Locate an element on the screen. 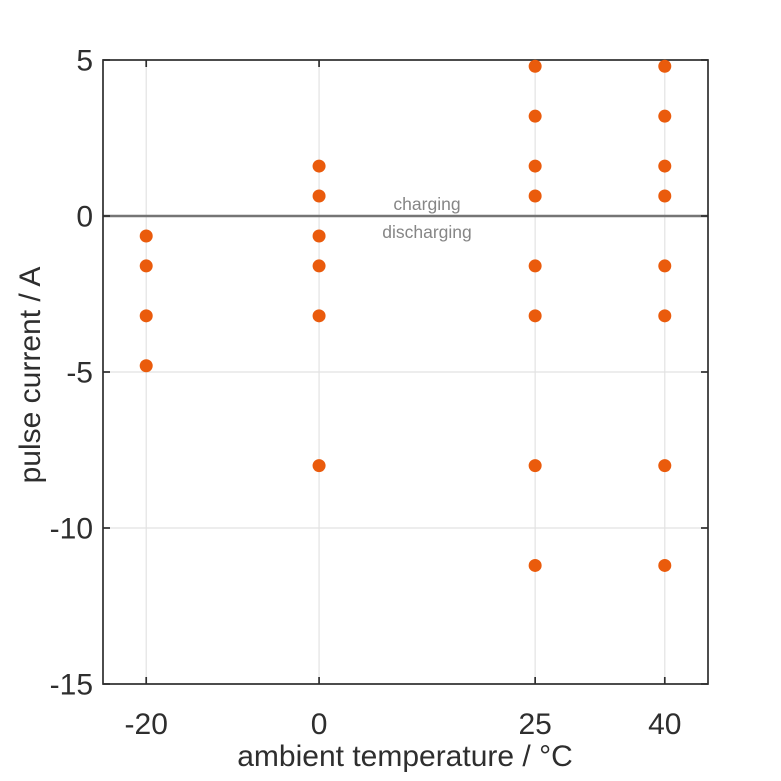 Image resolution: width=781 pixels, height=781 pixels. y-tick-label: -10 is located at coordinates (71, 529).